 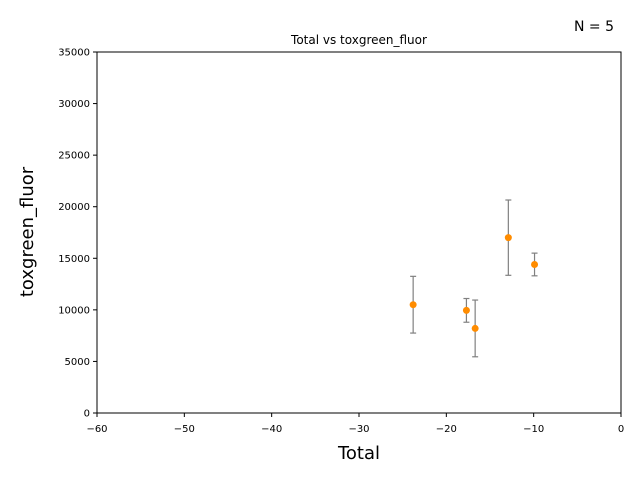 What do you see at coordinates (271, 429) in the screenshot?
I see `x-tick-label: −40` at bounding box center [271, 429].